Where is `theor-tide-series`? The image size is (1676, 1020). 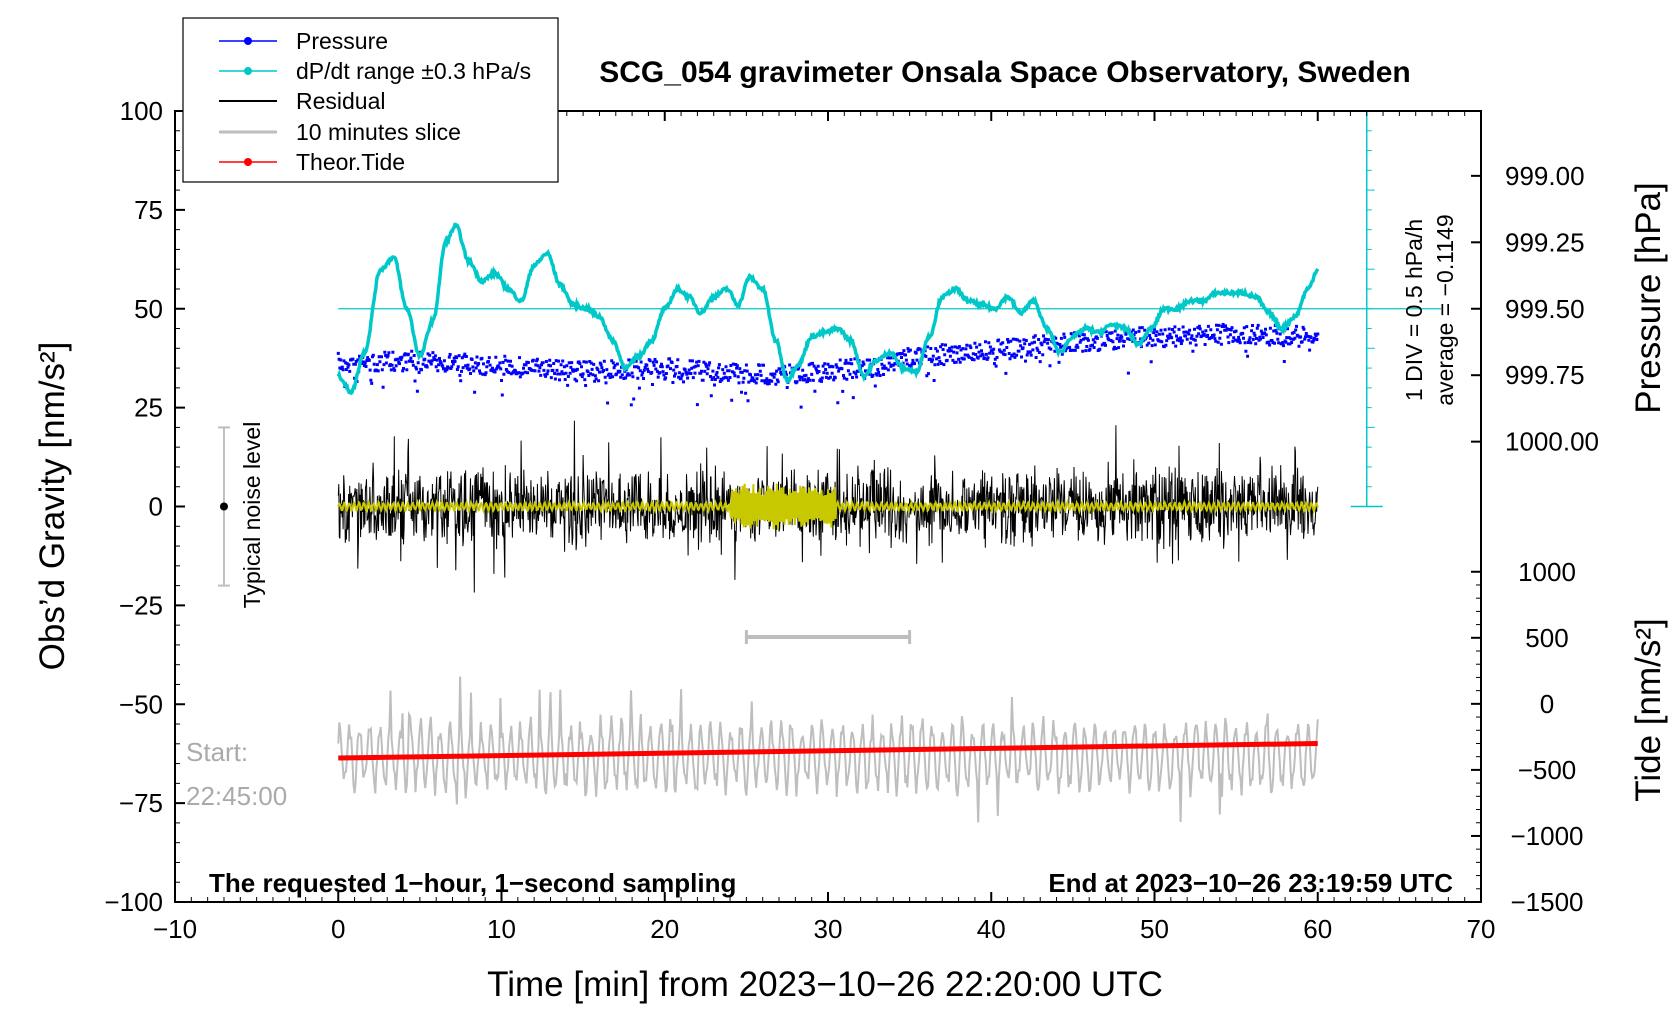
theor-tide-series is located at coordinates (828, 750).